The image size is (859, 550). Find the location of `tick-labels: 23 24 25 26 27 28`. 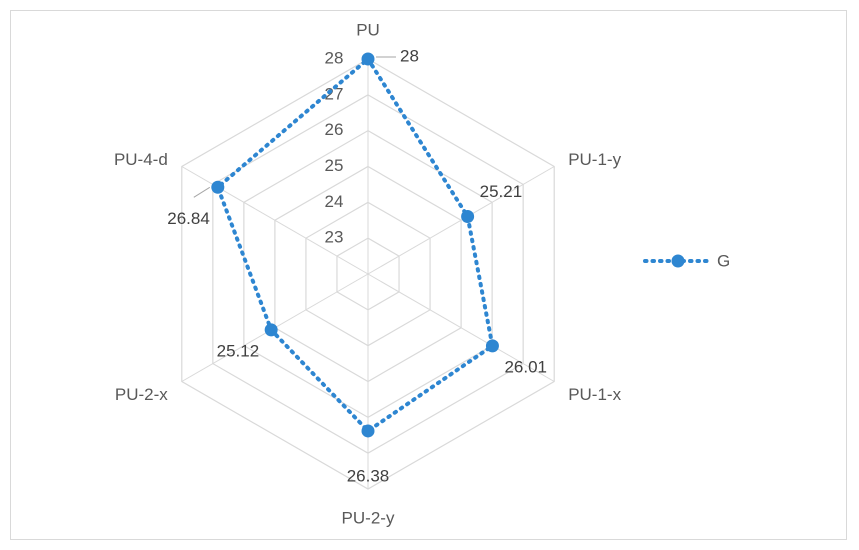

tick-labels: 23 24 25 26 27 28 is located at coordinates (334, 147).